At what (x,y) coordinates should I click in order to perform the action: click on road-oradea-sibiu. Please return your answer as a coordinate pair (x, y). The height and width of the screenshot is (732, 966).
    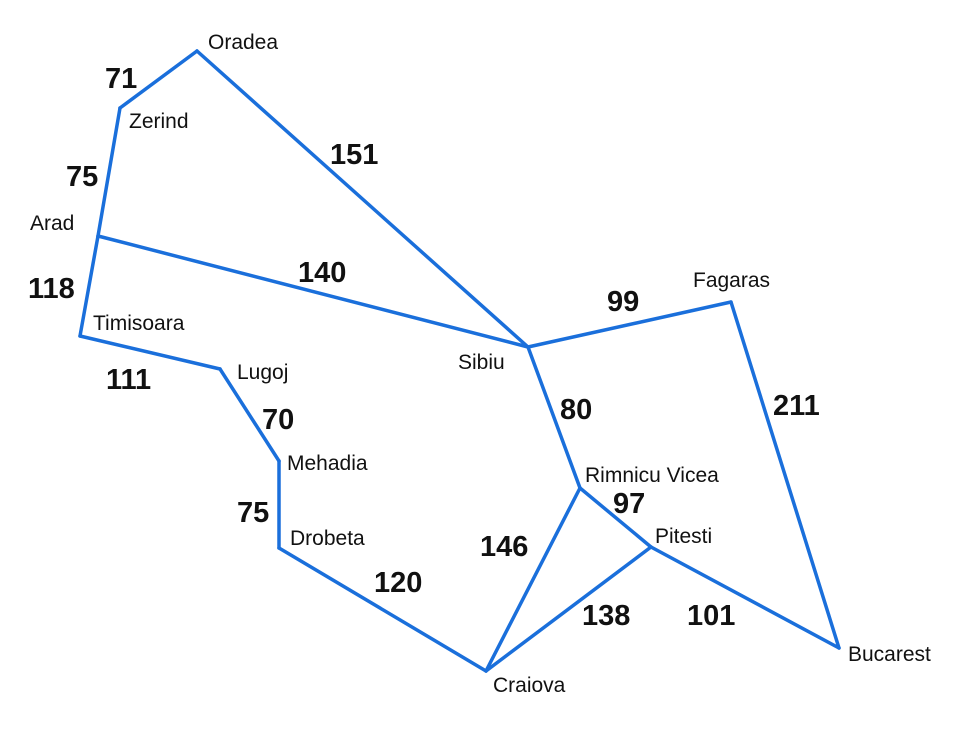
    Looking at the image, I should click on (362, 199).